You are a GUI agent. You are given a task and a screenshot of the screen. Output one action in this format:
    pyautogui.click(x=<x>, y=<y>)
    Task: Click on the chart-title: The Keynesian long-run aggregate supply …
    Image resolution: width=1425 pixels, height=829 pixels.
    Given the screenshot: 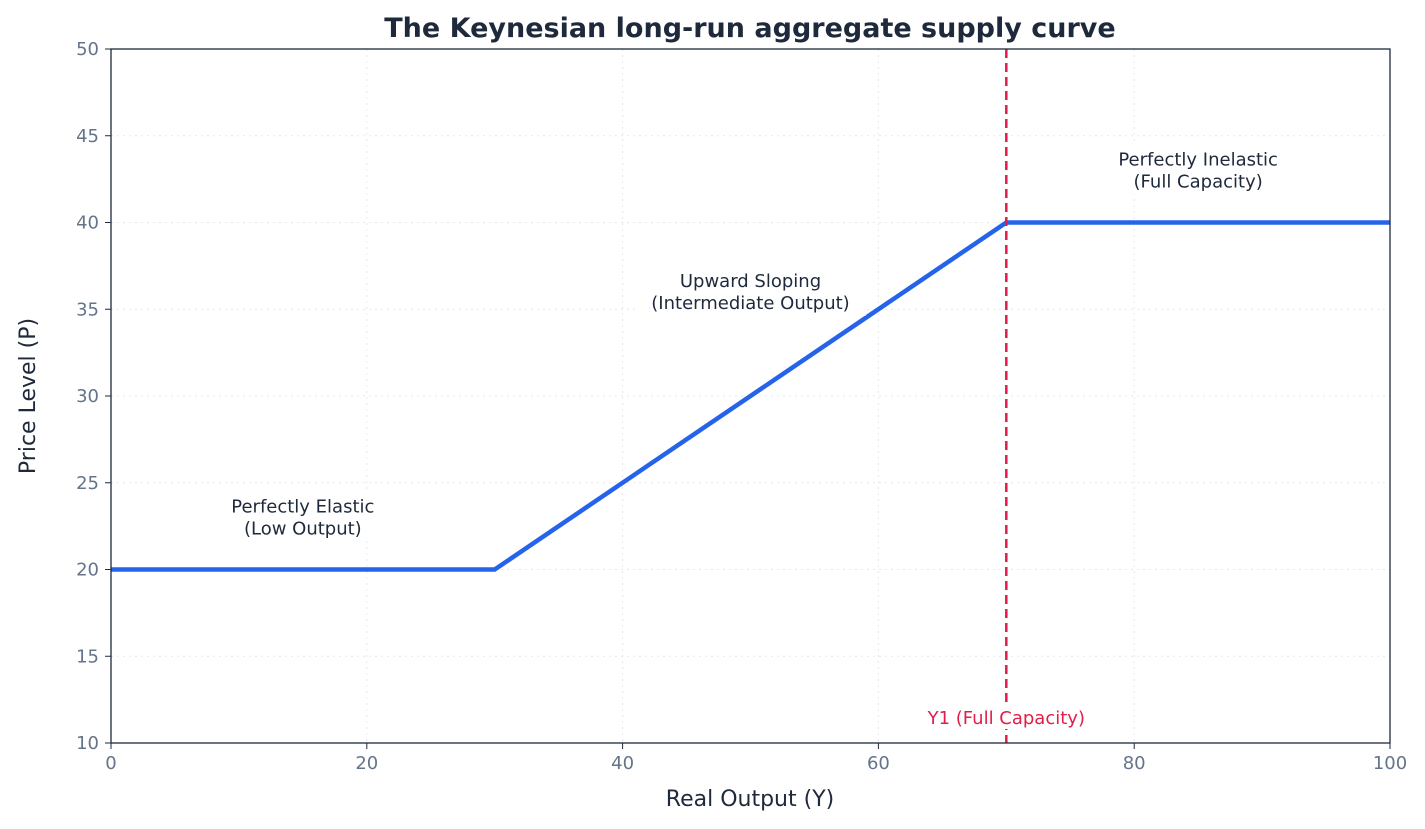 What is the action you would take?
    pyautogui.click(x=749, y=28)
    